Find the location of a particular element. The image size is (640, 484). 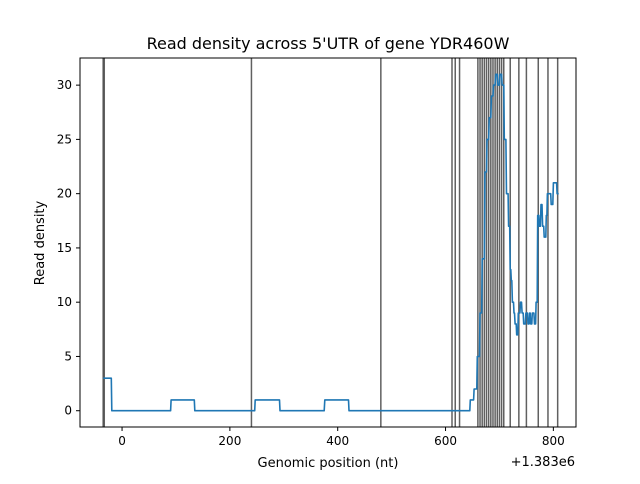

y-tick-label: 30 is located at coordinates (64, 85).